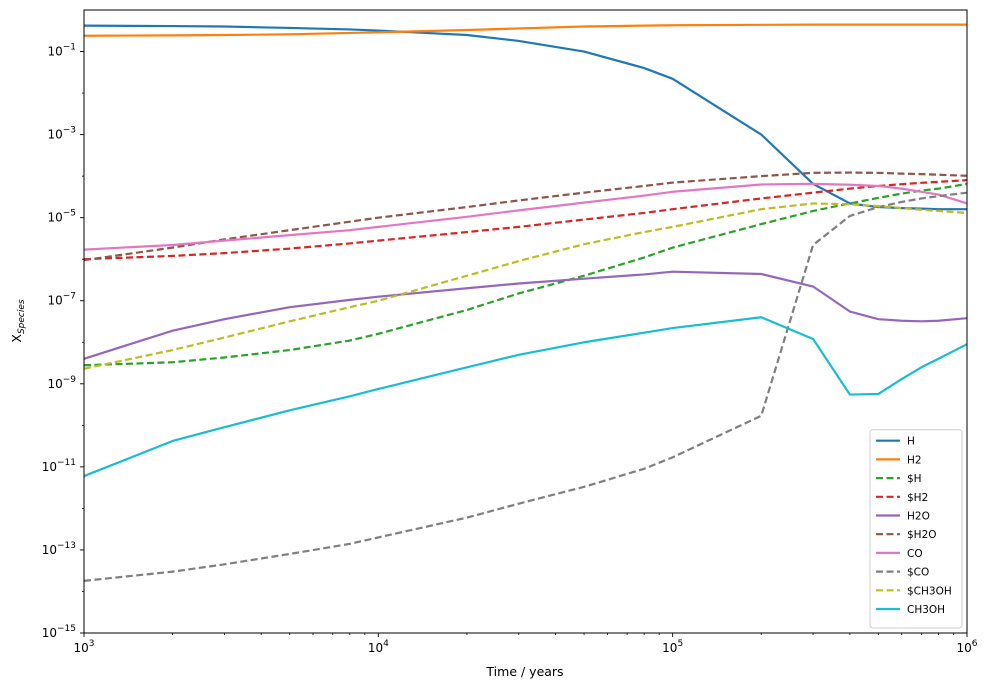  Describe the element at coordinates (524, 671) in the screenshot. I see `x-axis-label: Time / years` at that location.